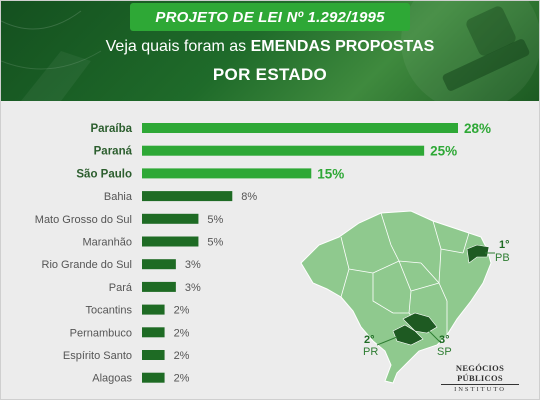 The image size is (540, 400). I want to click on rank-callout-pr: 2° PR, so click(380, 346).